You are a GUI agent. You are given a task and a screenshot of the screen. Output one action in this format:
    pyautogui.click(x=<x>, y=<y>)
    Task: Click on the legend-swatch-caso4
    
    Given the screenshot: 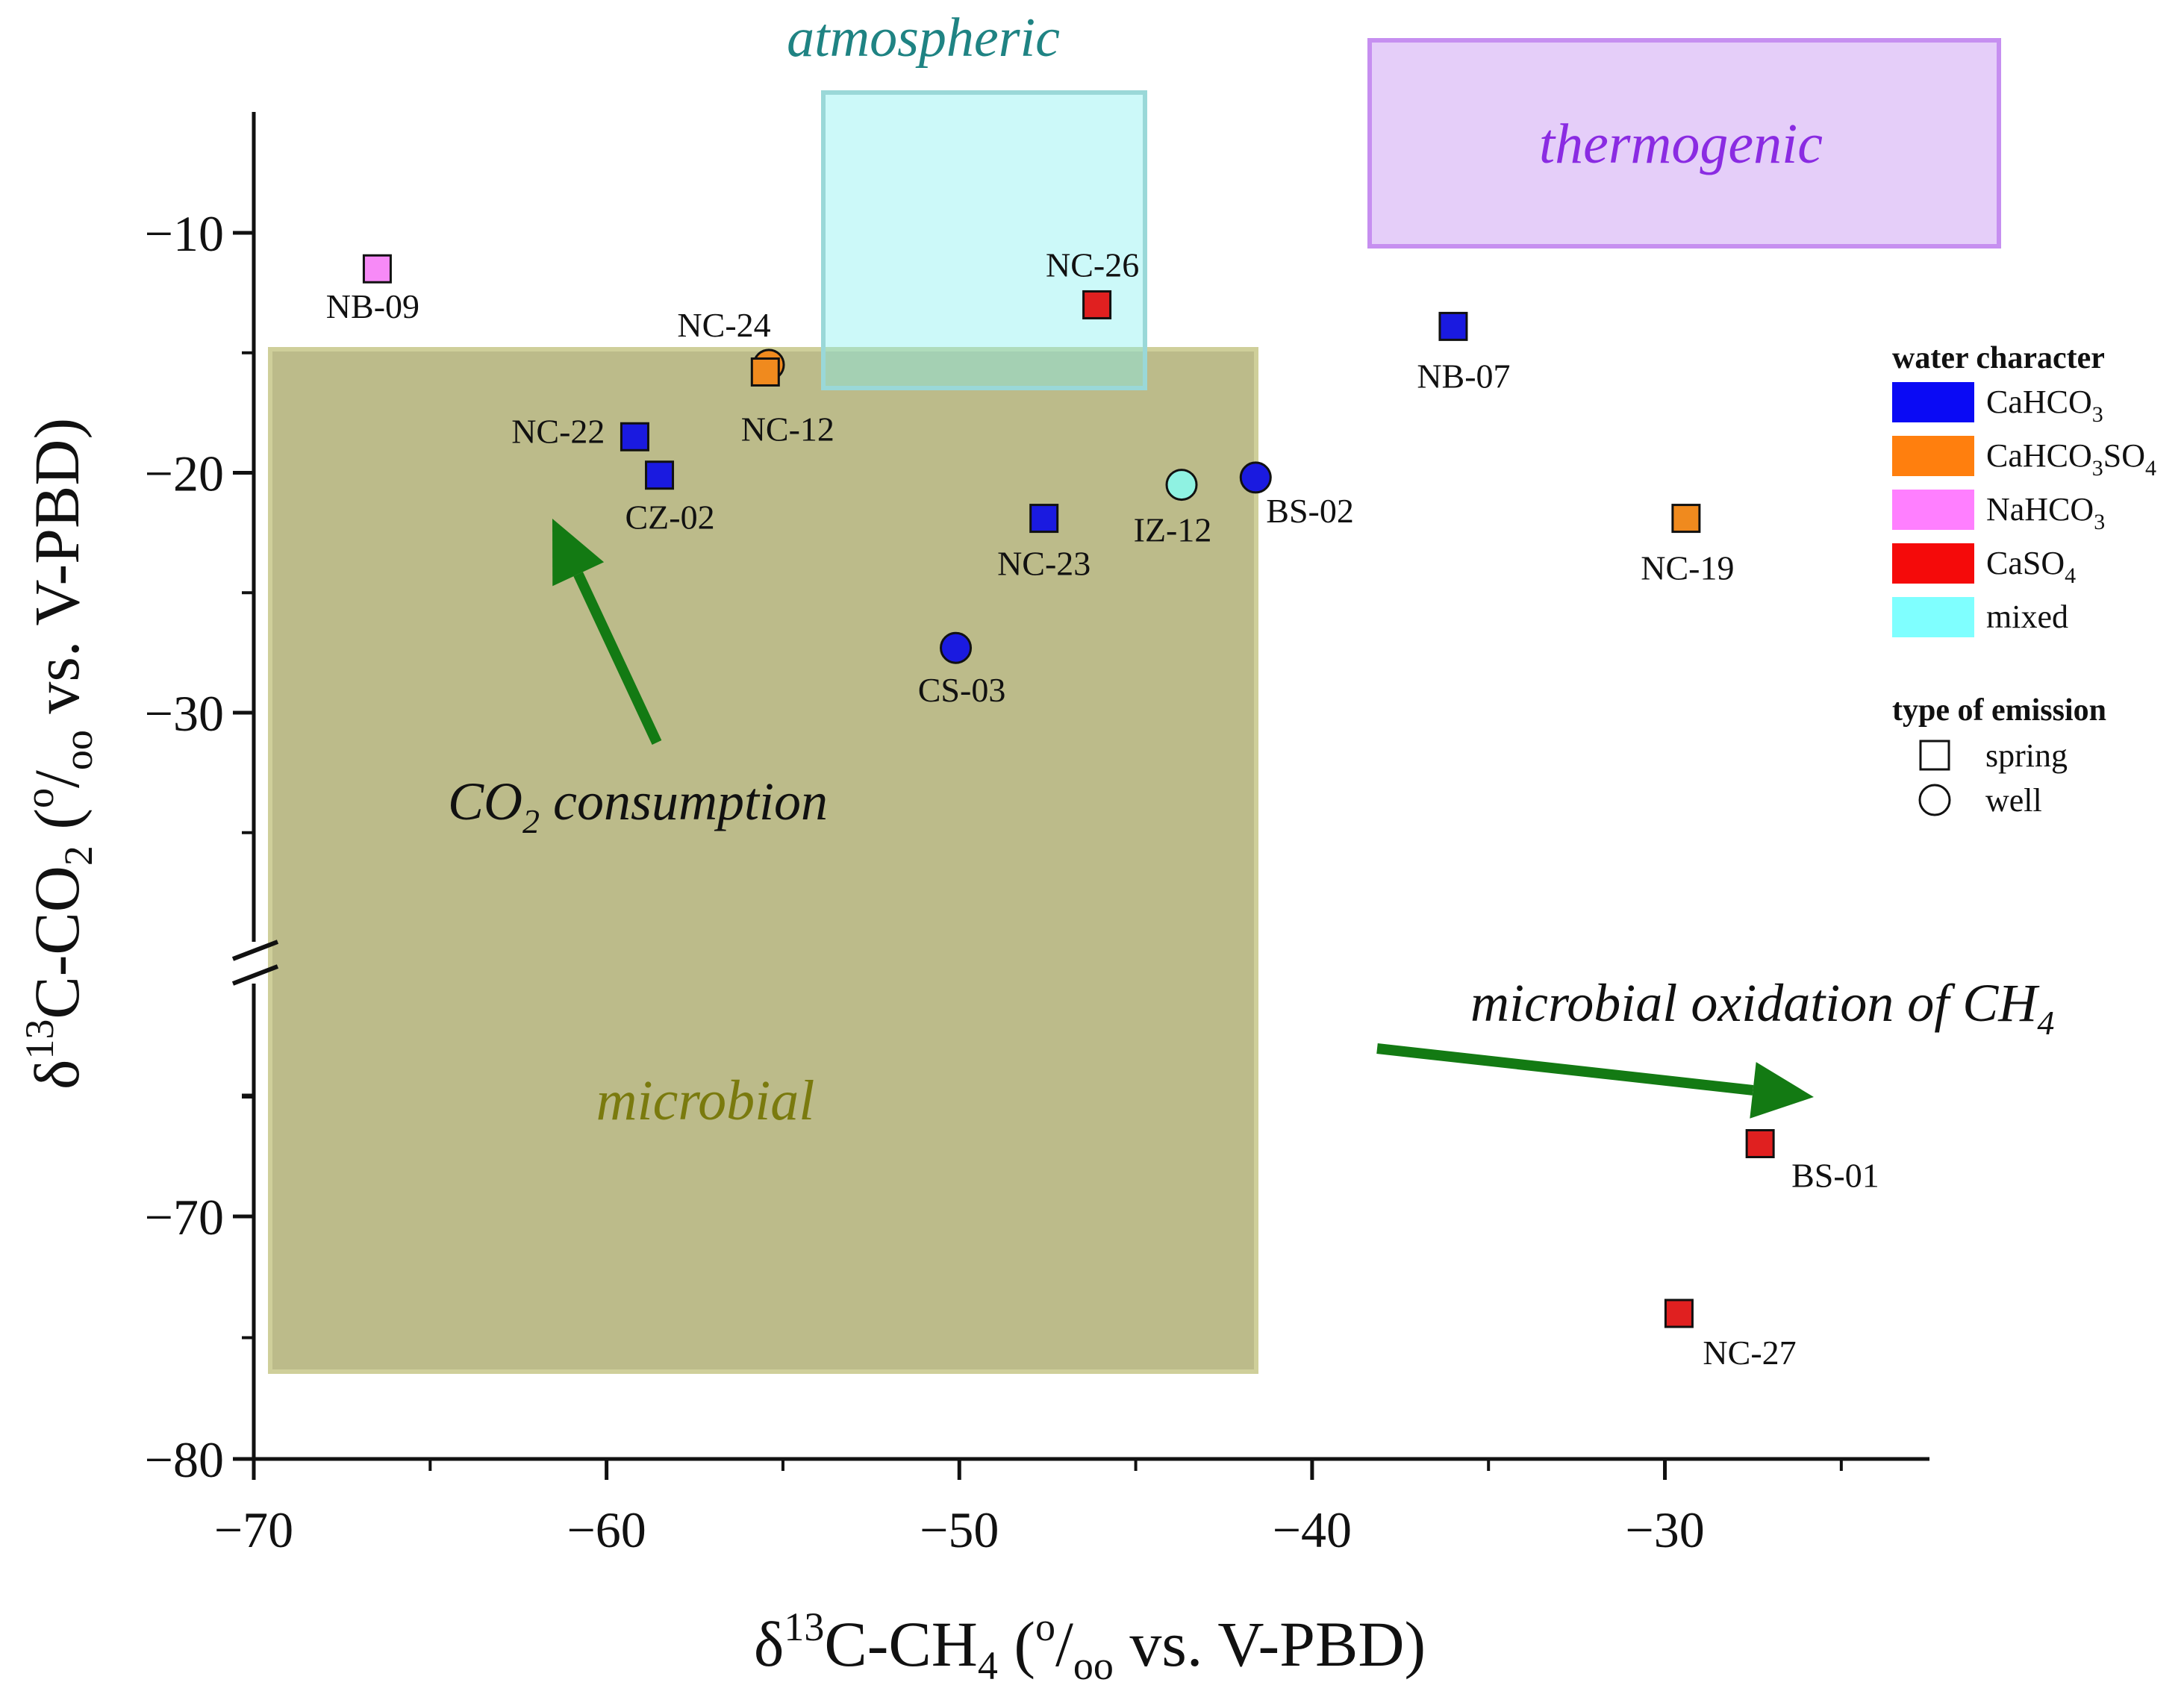 What is the action you would take?
    pyautogui.click(x=1933, y=564)
    